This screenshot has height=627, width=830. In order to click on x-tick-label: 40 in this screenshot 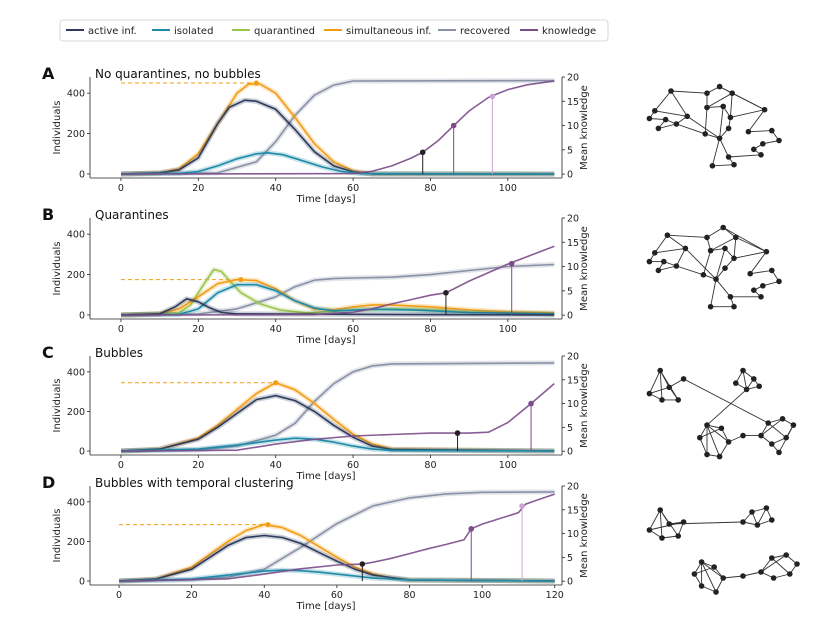, I will do `click(276, 188)`.